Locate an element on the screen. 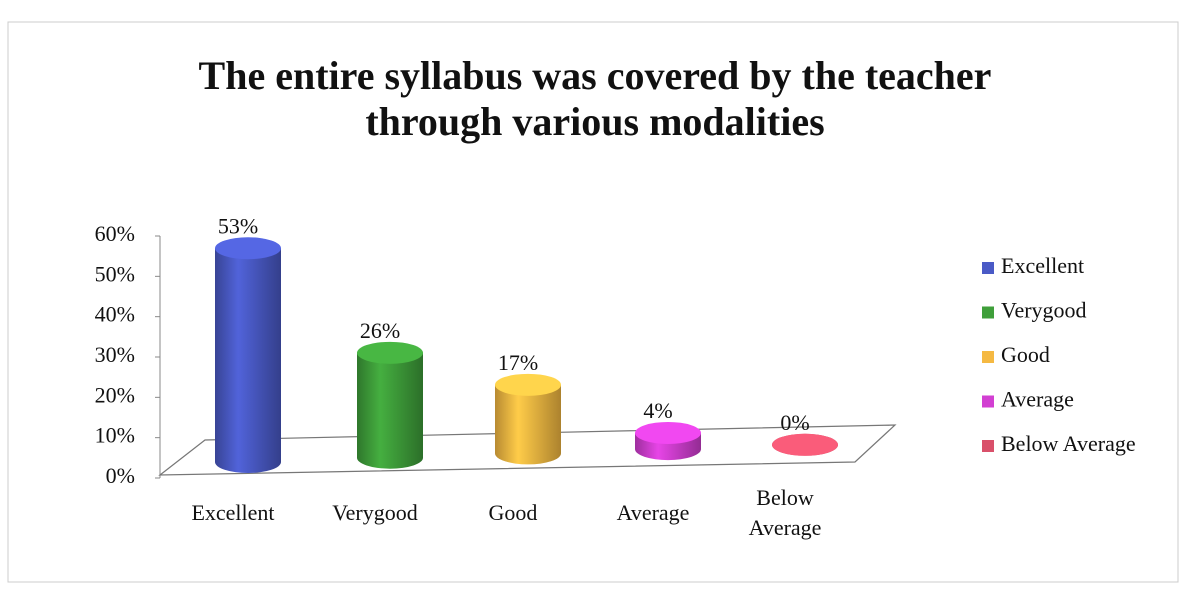  legend-label: Good is located at coordinates (1025, 354).